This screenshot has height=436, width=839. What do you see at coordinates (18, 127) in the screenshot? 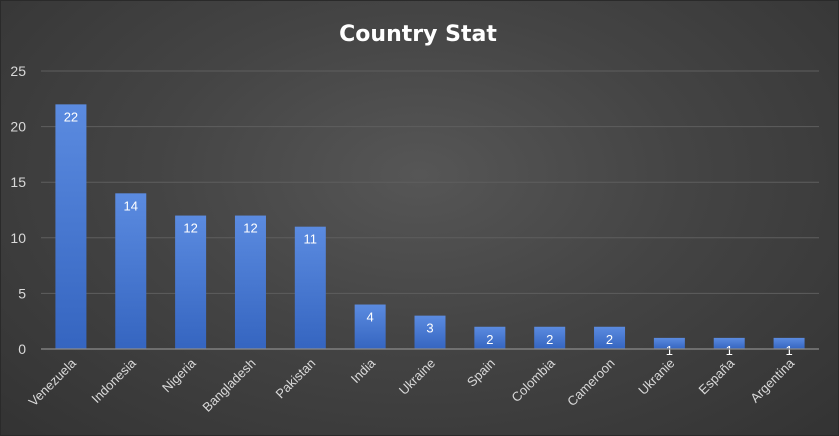
I see `y-tick-label: 20` at bounding box center [18, 127].